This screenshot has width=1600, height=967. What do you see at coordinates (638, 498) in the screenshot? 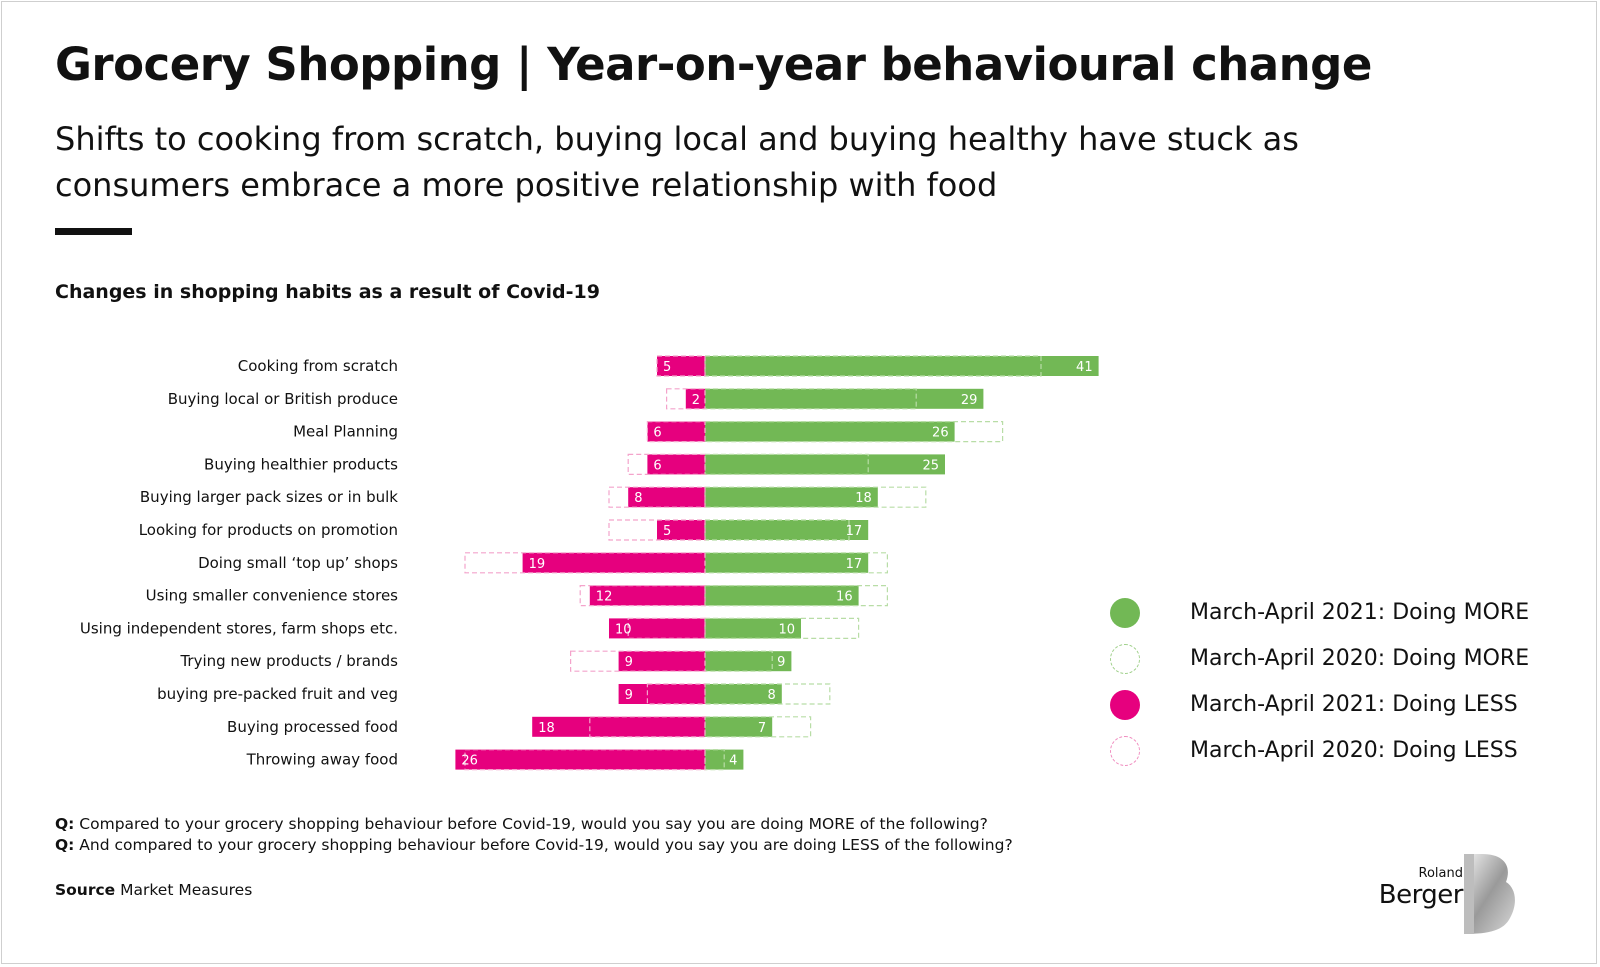
I see `data-label-less-2021: 8` at bounding box center [638, 498].